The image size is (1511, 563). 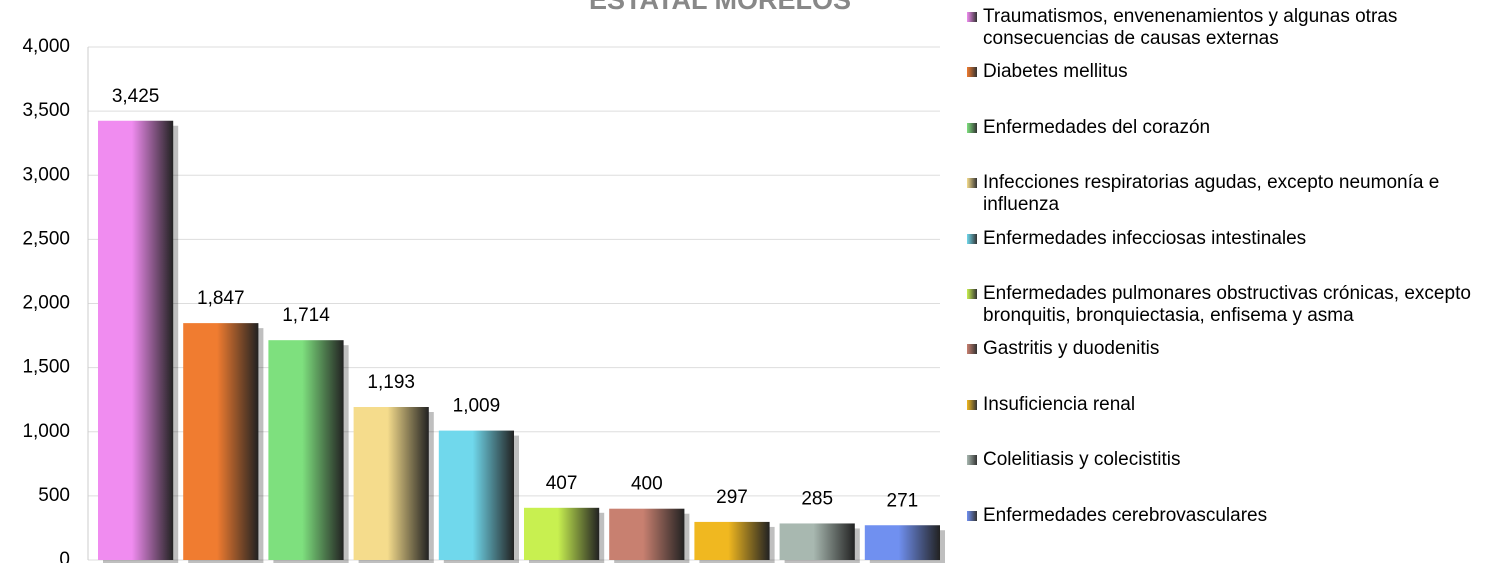 I want to click on data-label: 400, so click(x=647, y=484).